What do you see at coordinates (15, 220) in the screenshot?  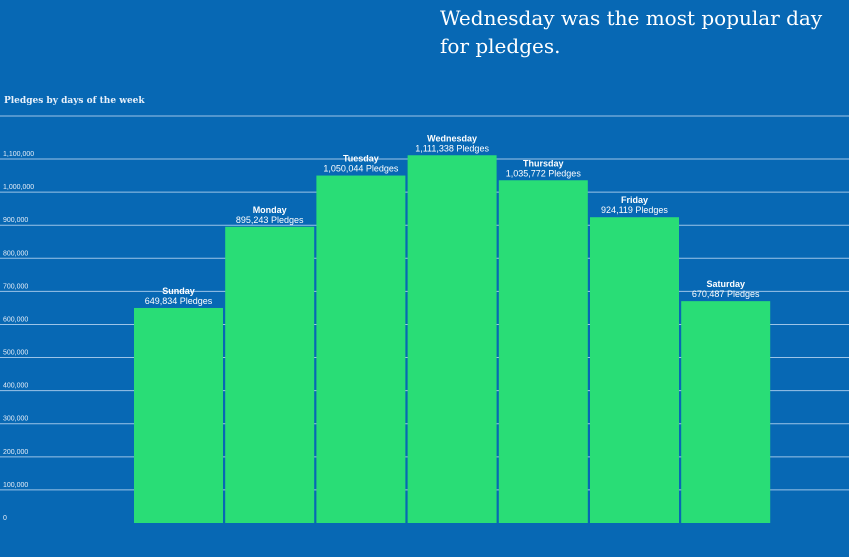 I see `y-tick-label: 900,000` at bounding box center [15, 220].